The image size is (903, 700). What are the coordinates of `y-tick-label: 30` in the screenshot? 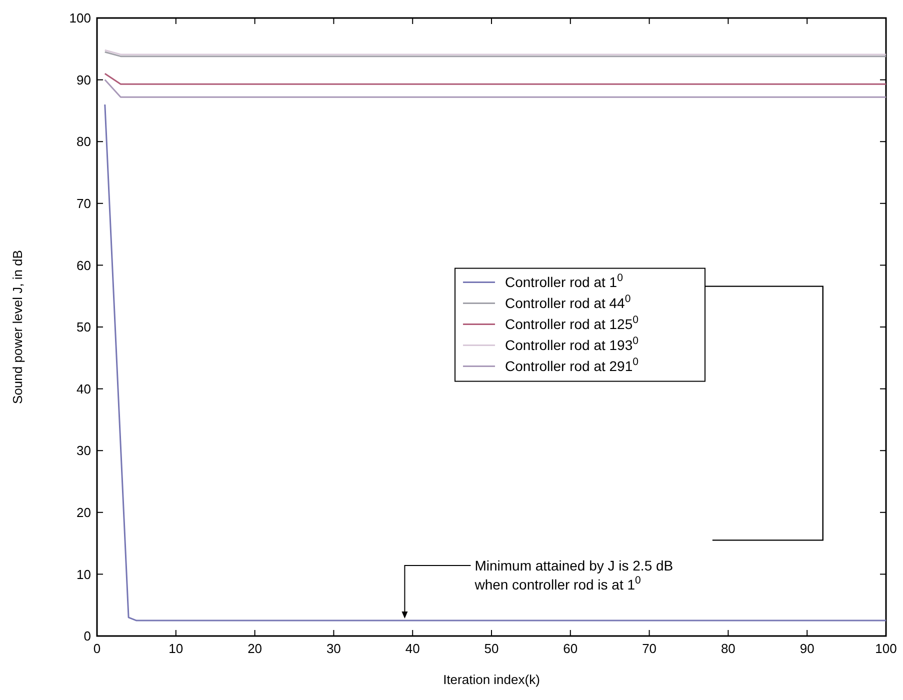 It's located at (83, 450).